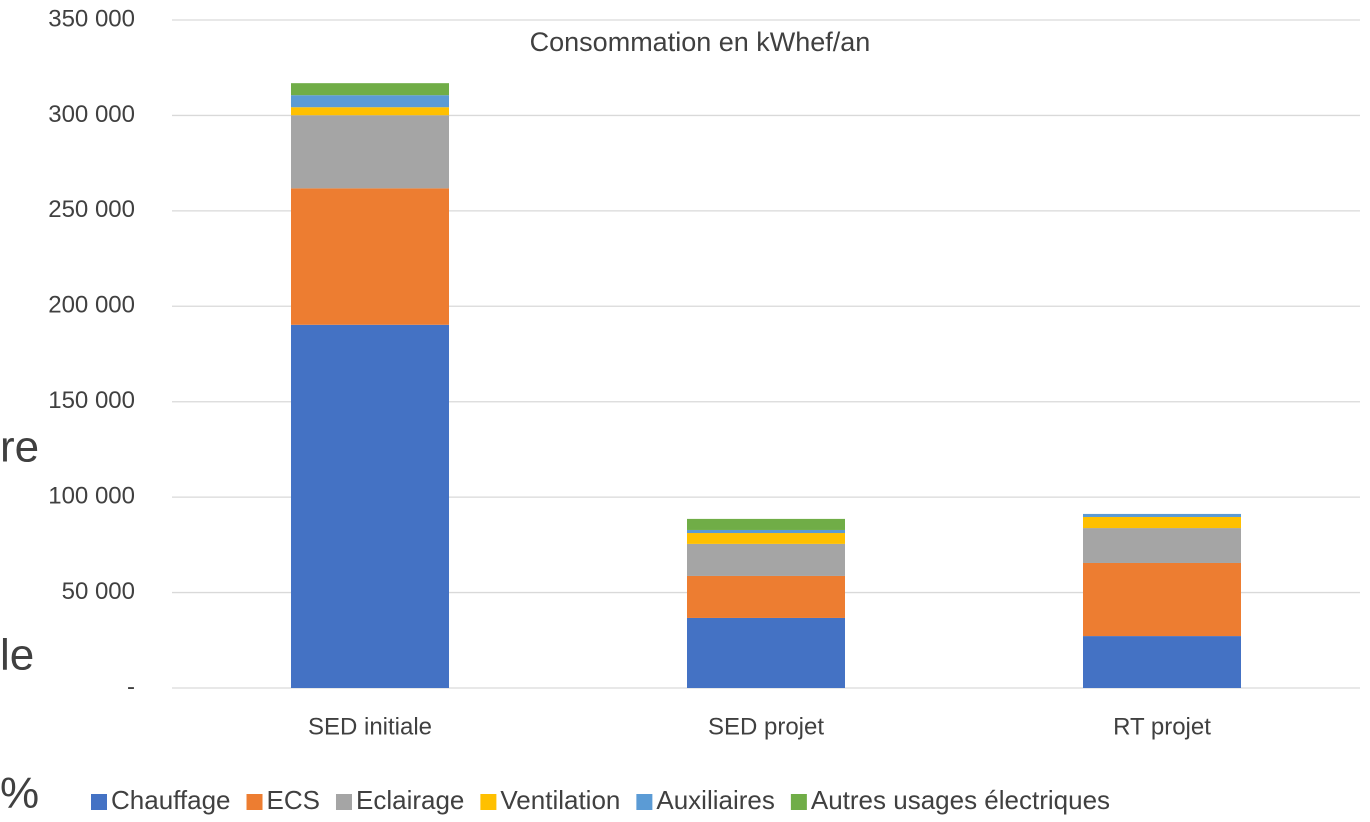  Describe the element at coordinates (19, 793) in the screenshot. I see `background-fragment: %` at that location.